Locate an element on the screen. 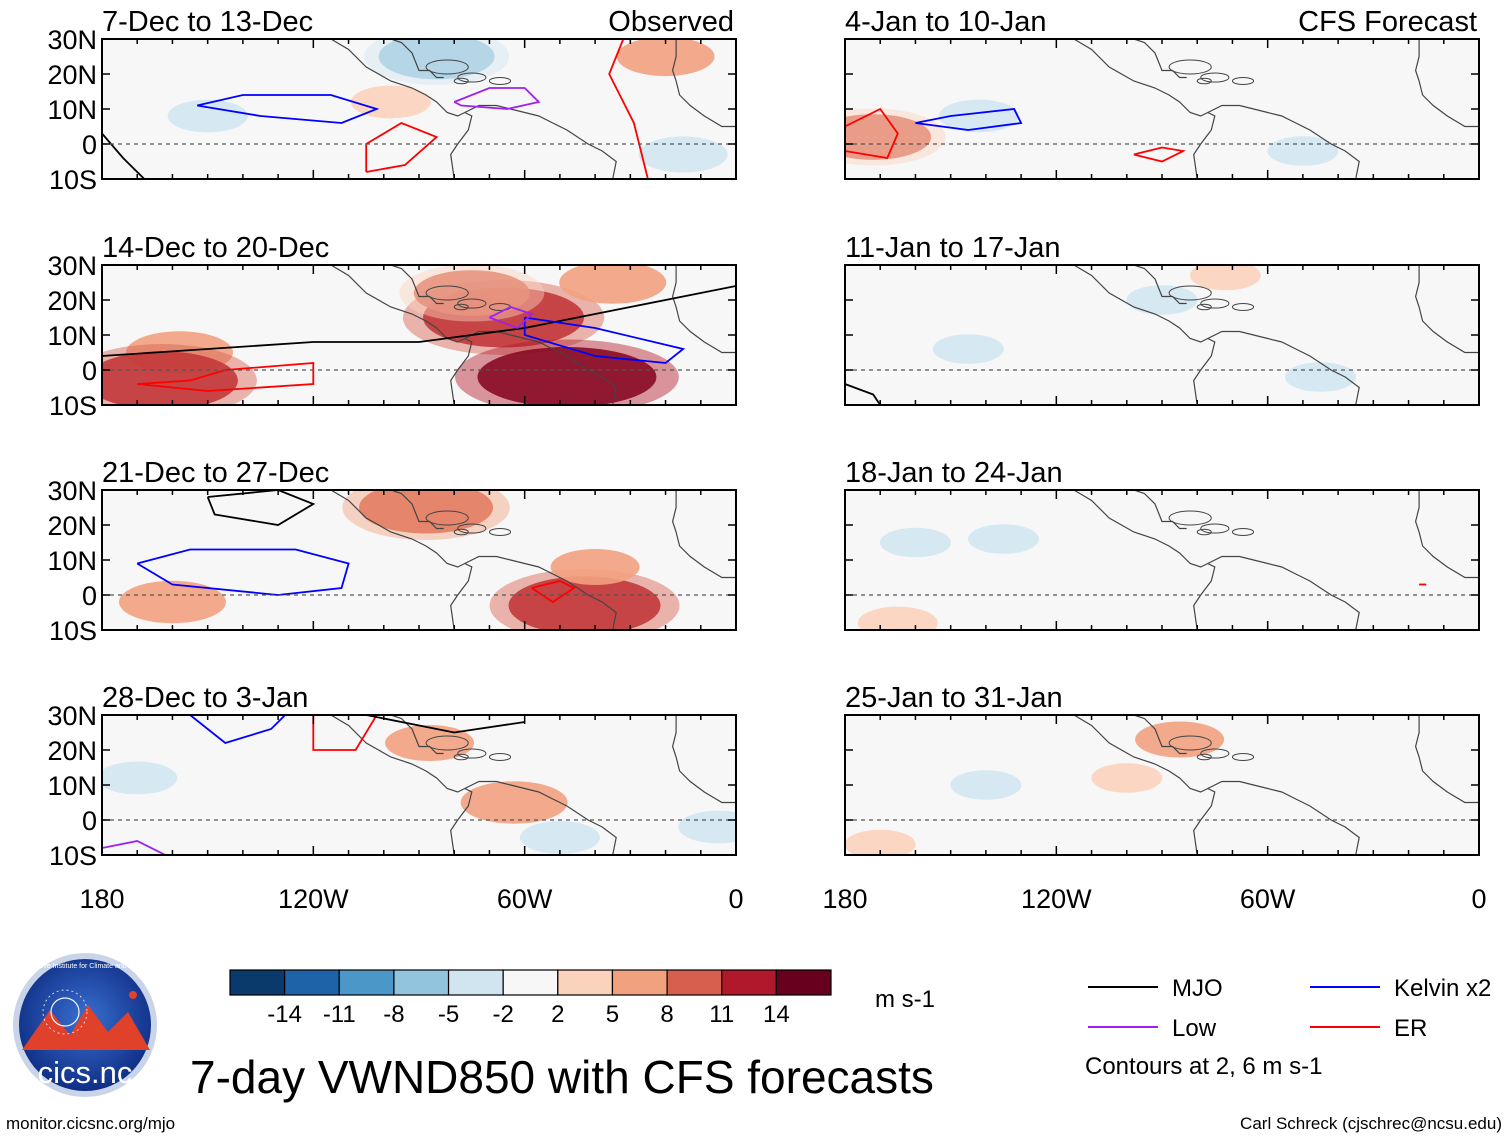 This screenshot has width=1510, height=1142. map-panel: 18-Jan to 24-Jan is located at coordinates (1162, 544).